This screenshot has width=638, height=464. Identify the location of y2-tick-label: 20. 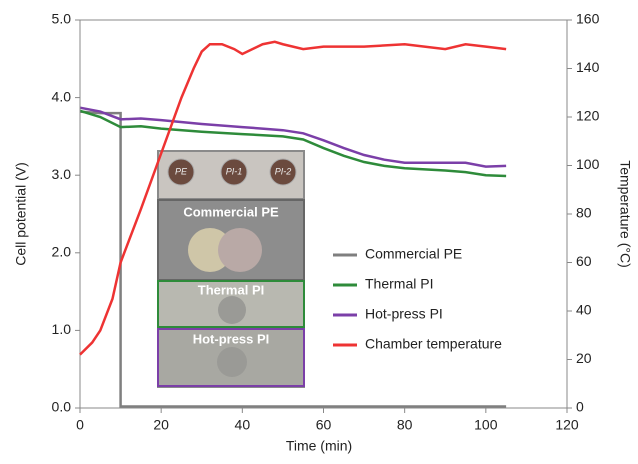
(584, 358).